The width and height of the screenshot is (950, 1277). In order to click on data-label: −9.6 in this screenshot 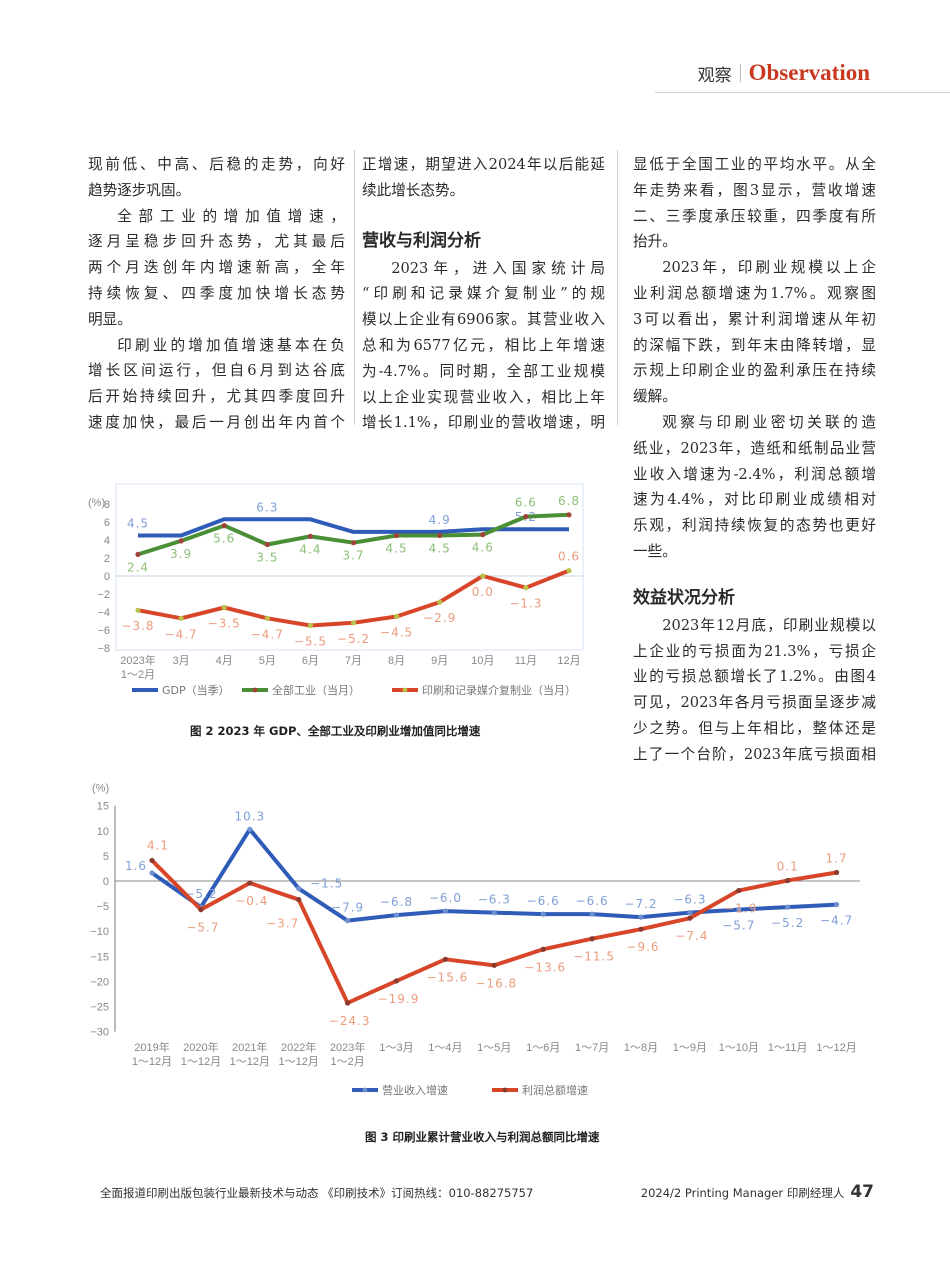, I will do `click(642, 947)`.